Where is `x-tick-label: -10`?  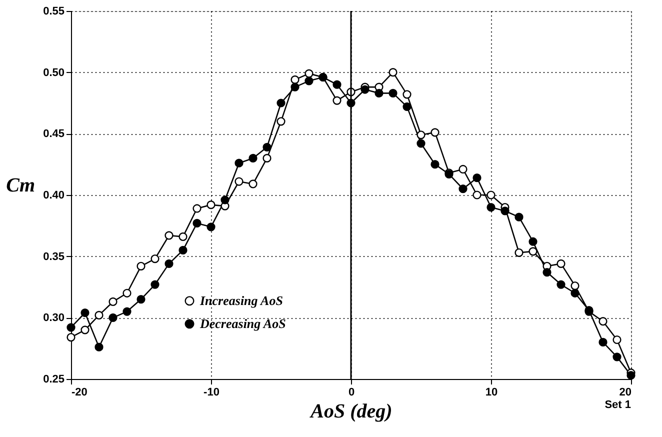 x-tick-label: -10 is located at coordinates (212, 392).